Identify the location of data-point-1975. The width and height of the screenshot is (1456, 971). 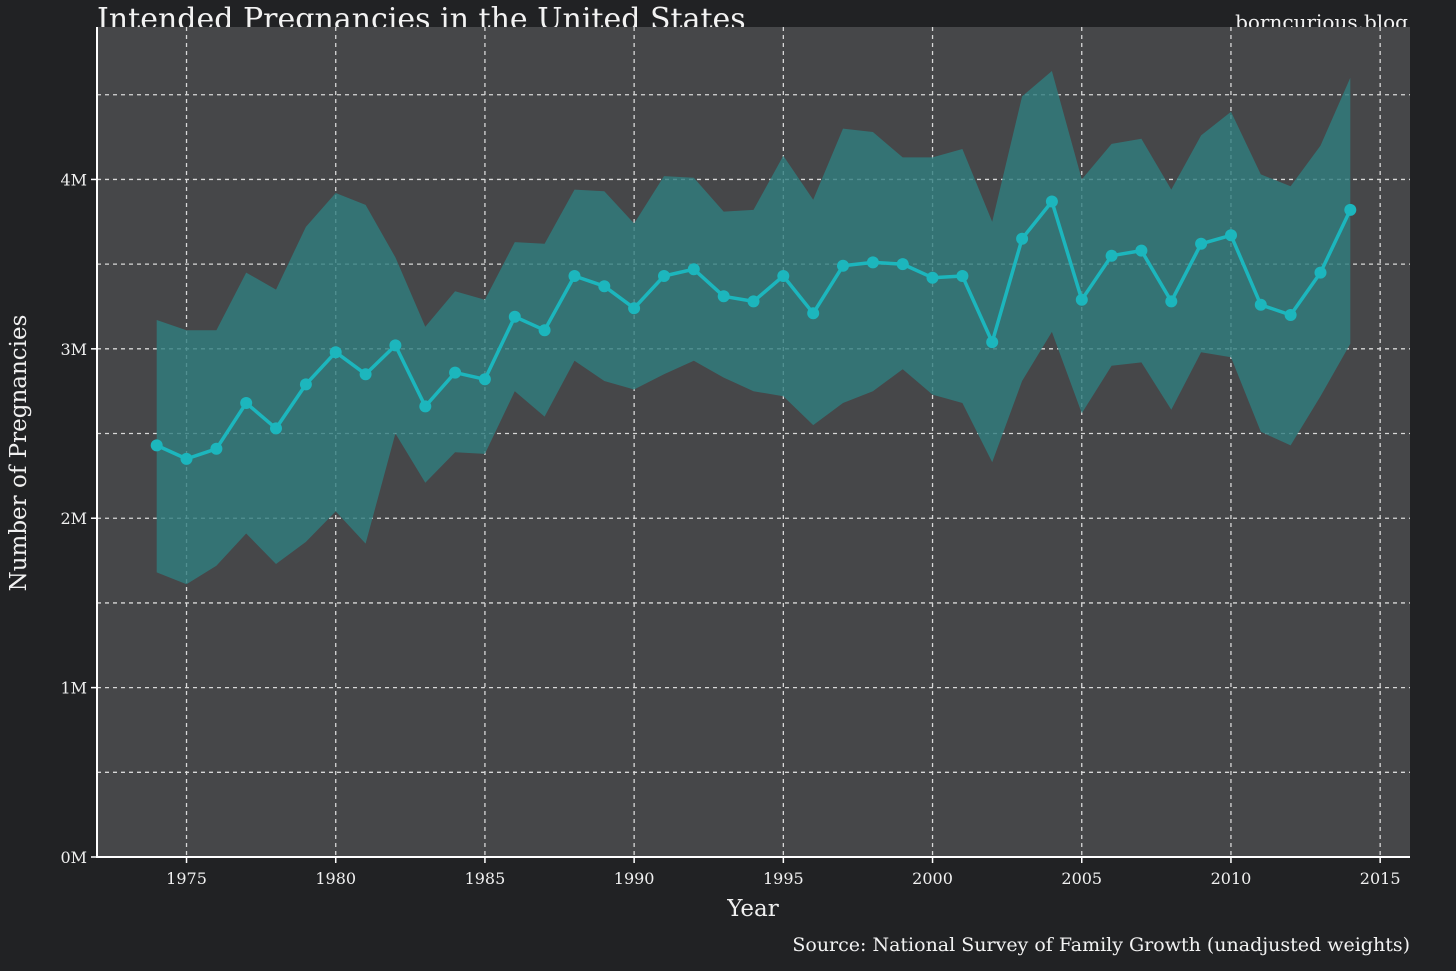
(186, 458).